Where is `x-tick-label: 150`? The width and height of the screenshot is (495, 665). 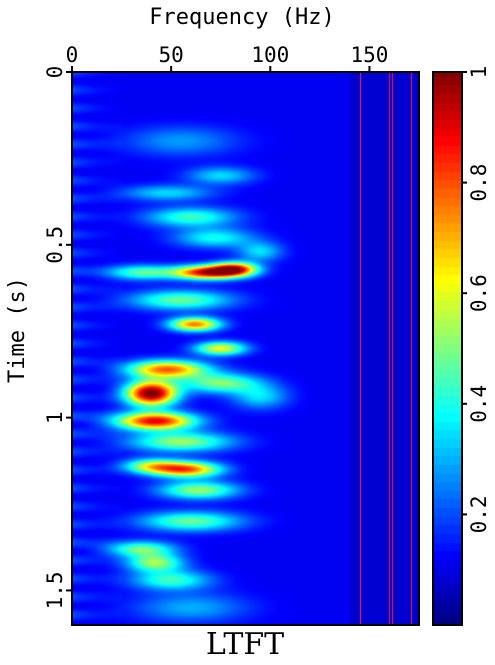
x-tick-label: 150 is located at coordinates (369, 55).